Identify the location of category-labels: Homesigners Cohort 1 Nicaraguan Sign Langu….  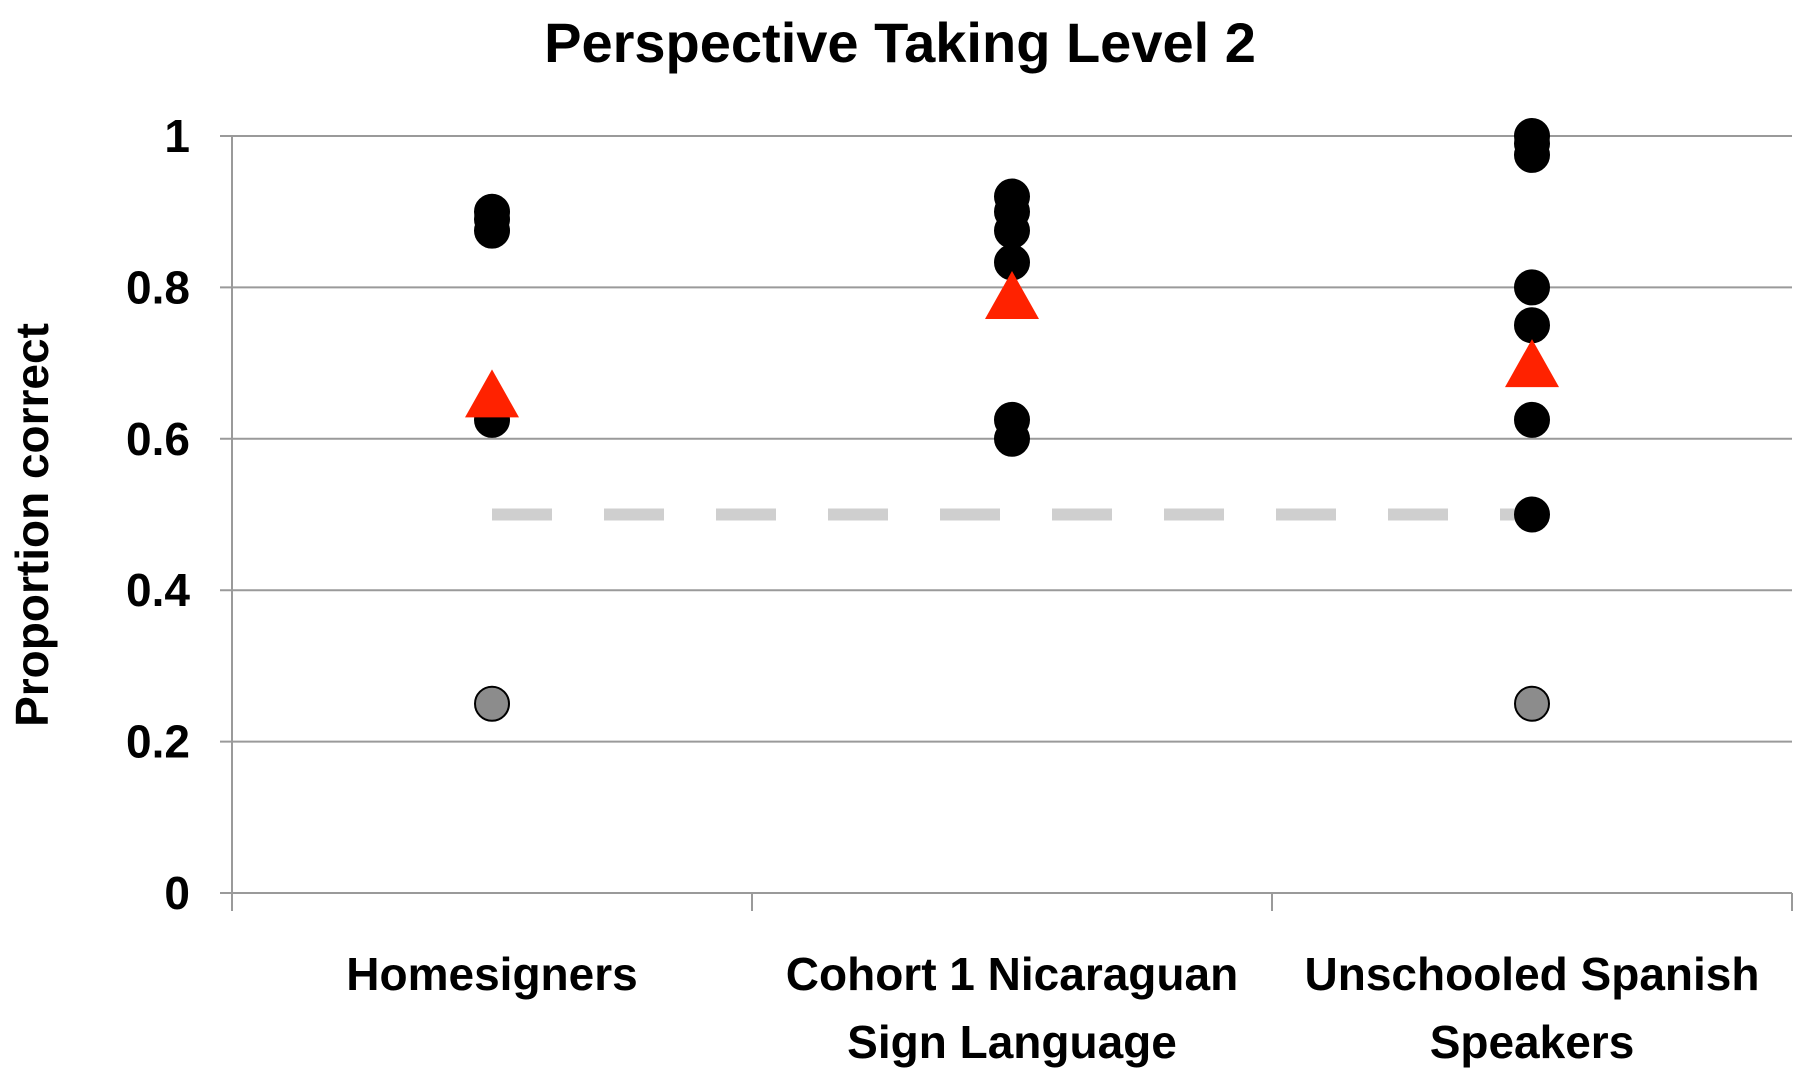
(1052, 1008).